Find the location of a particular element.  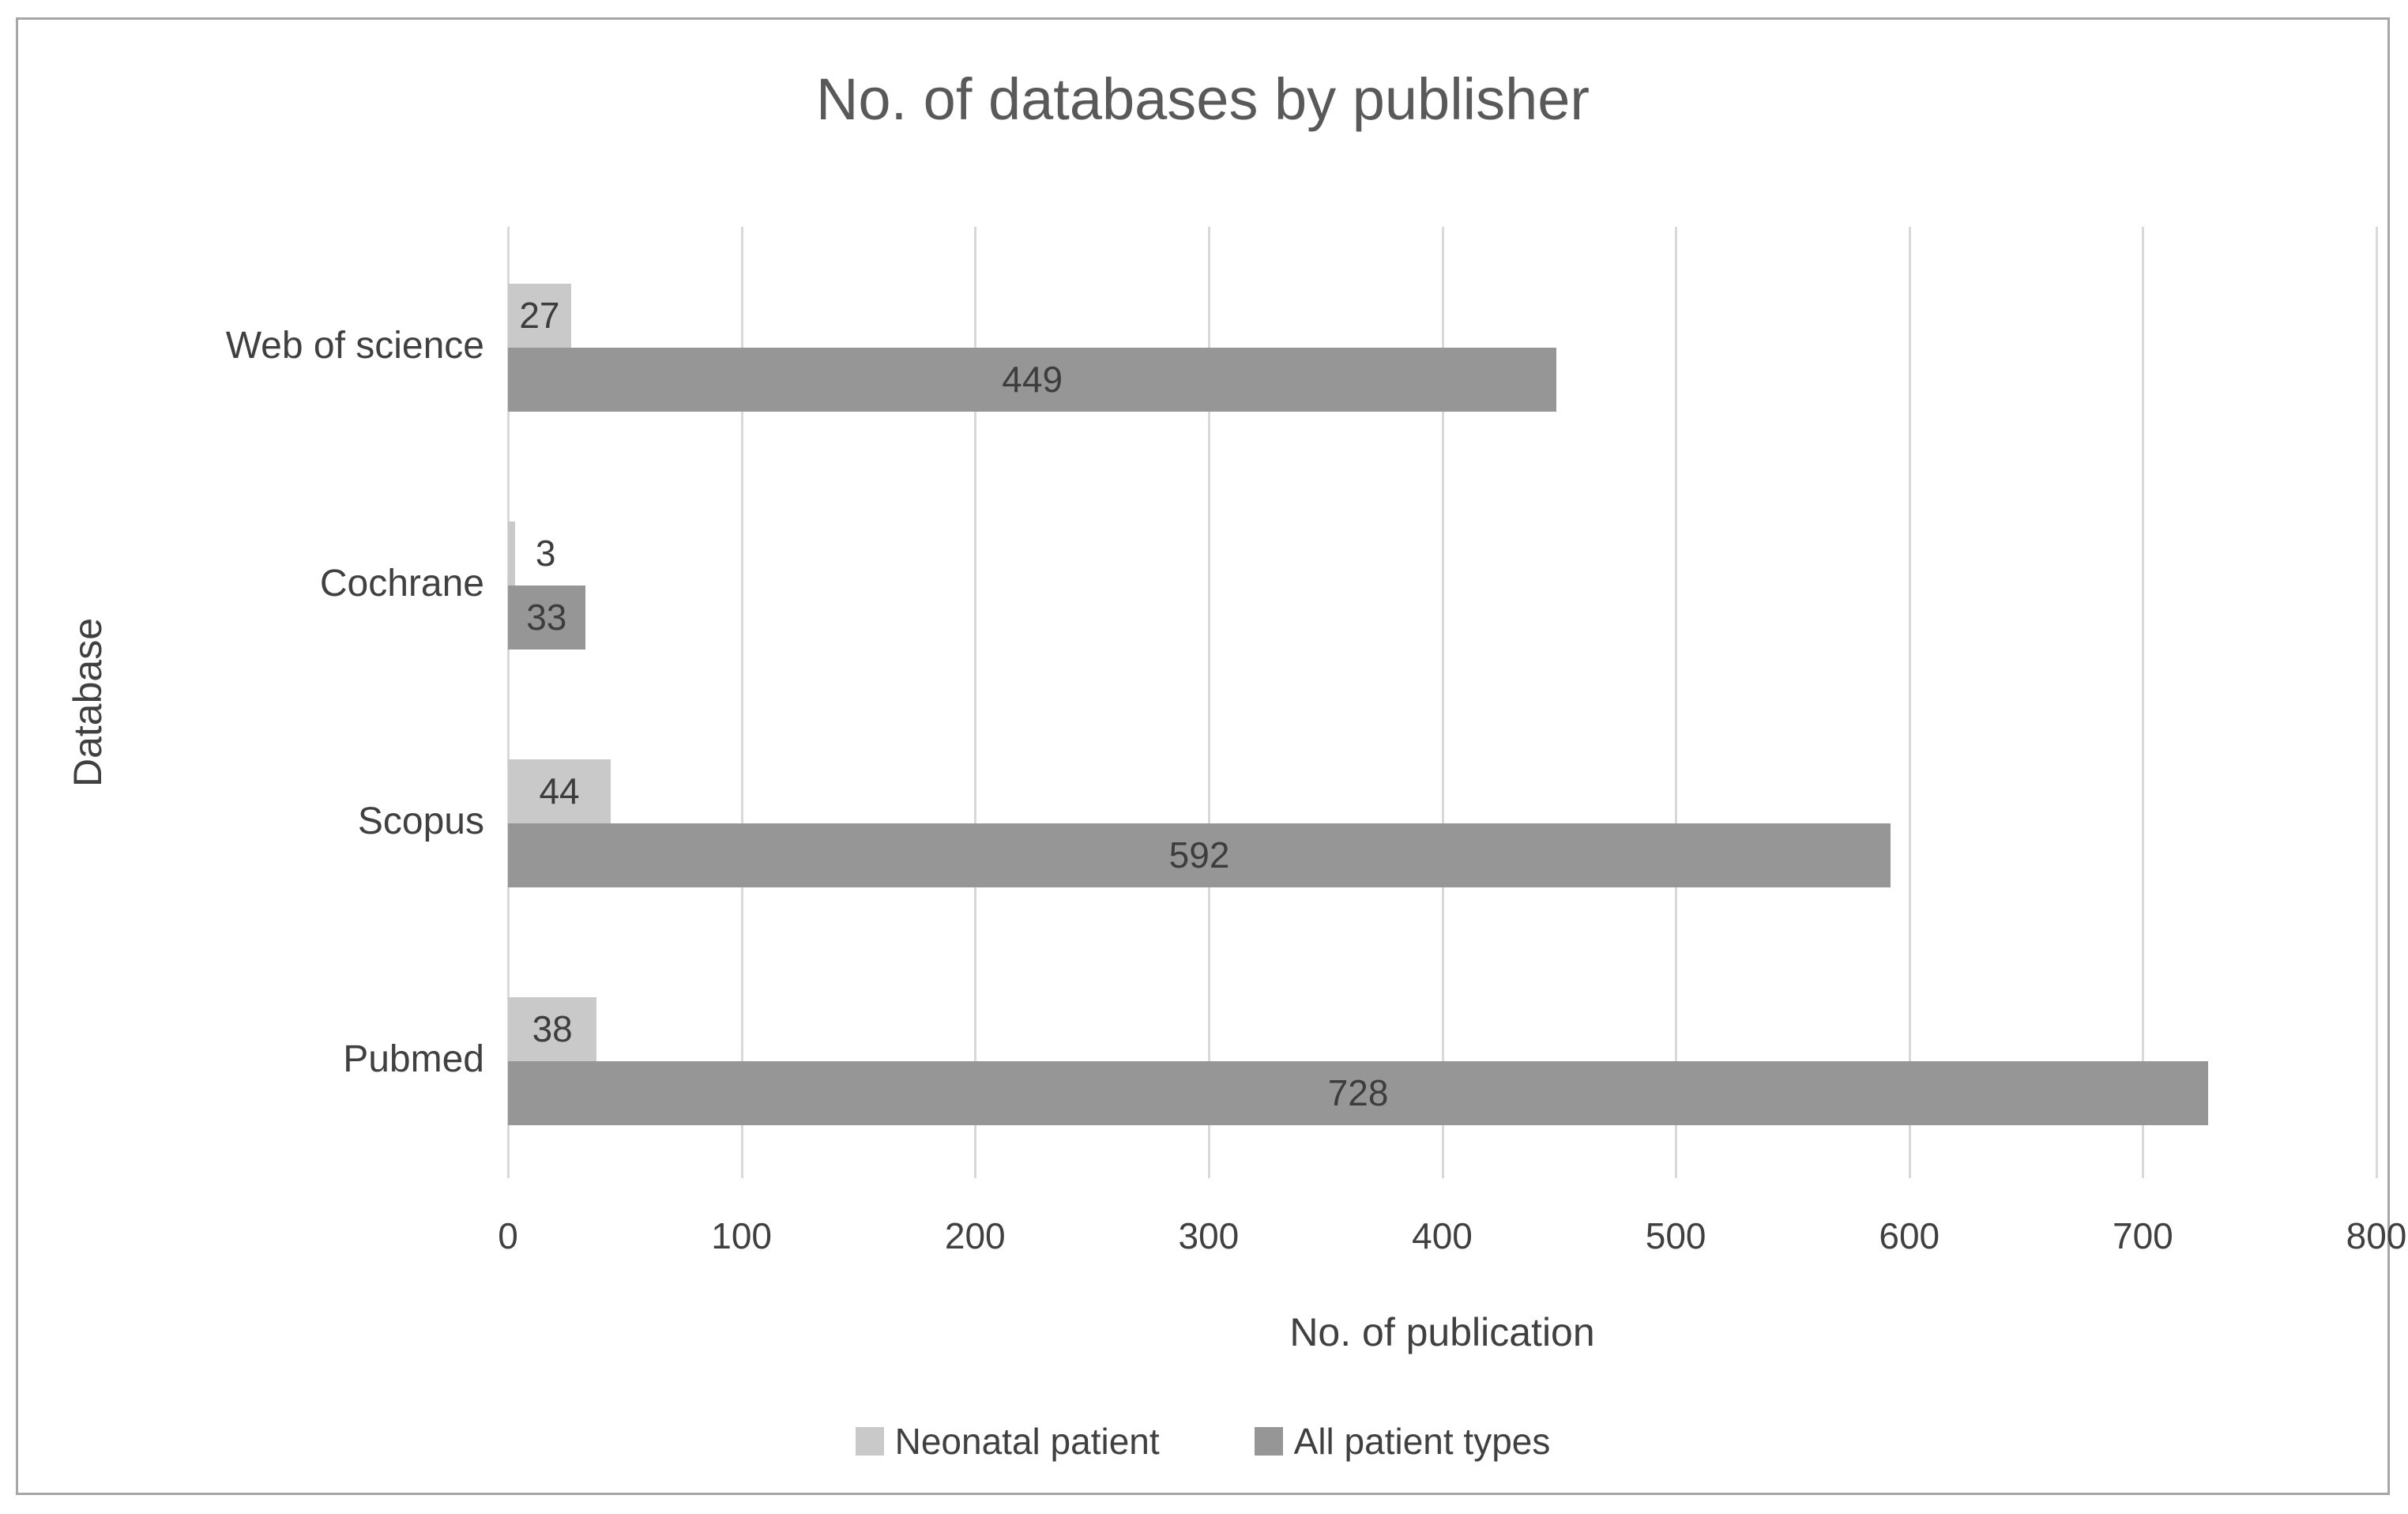

x-axis-title: No. of publication is located at coordinates (1442, 1332).